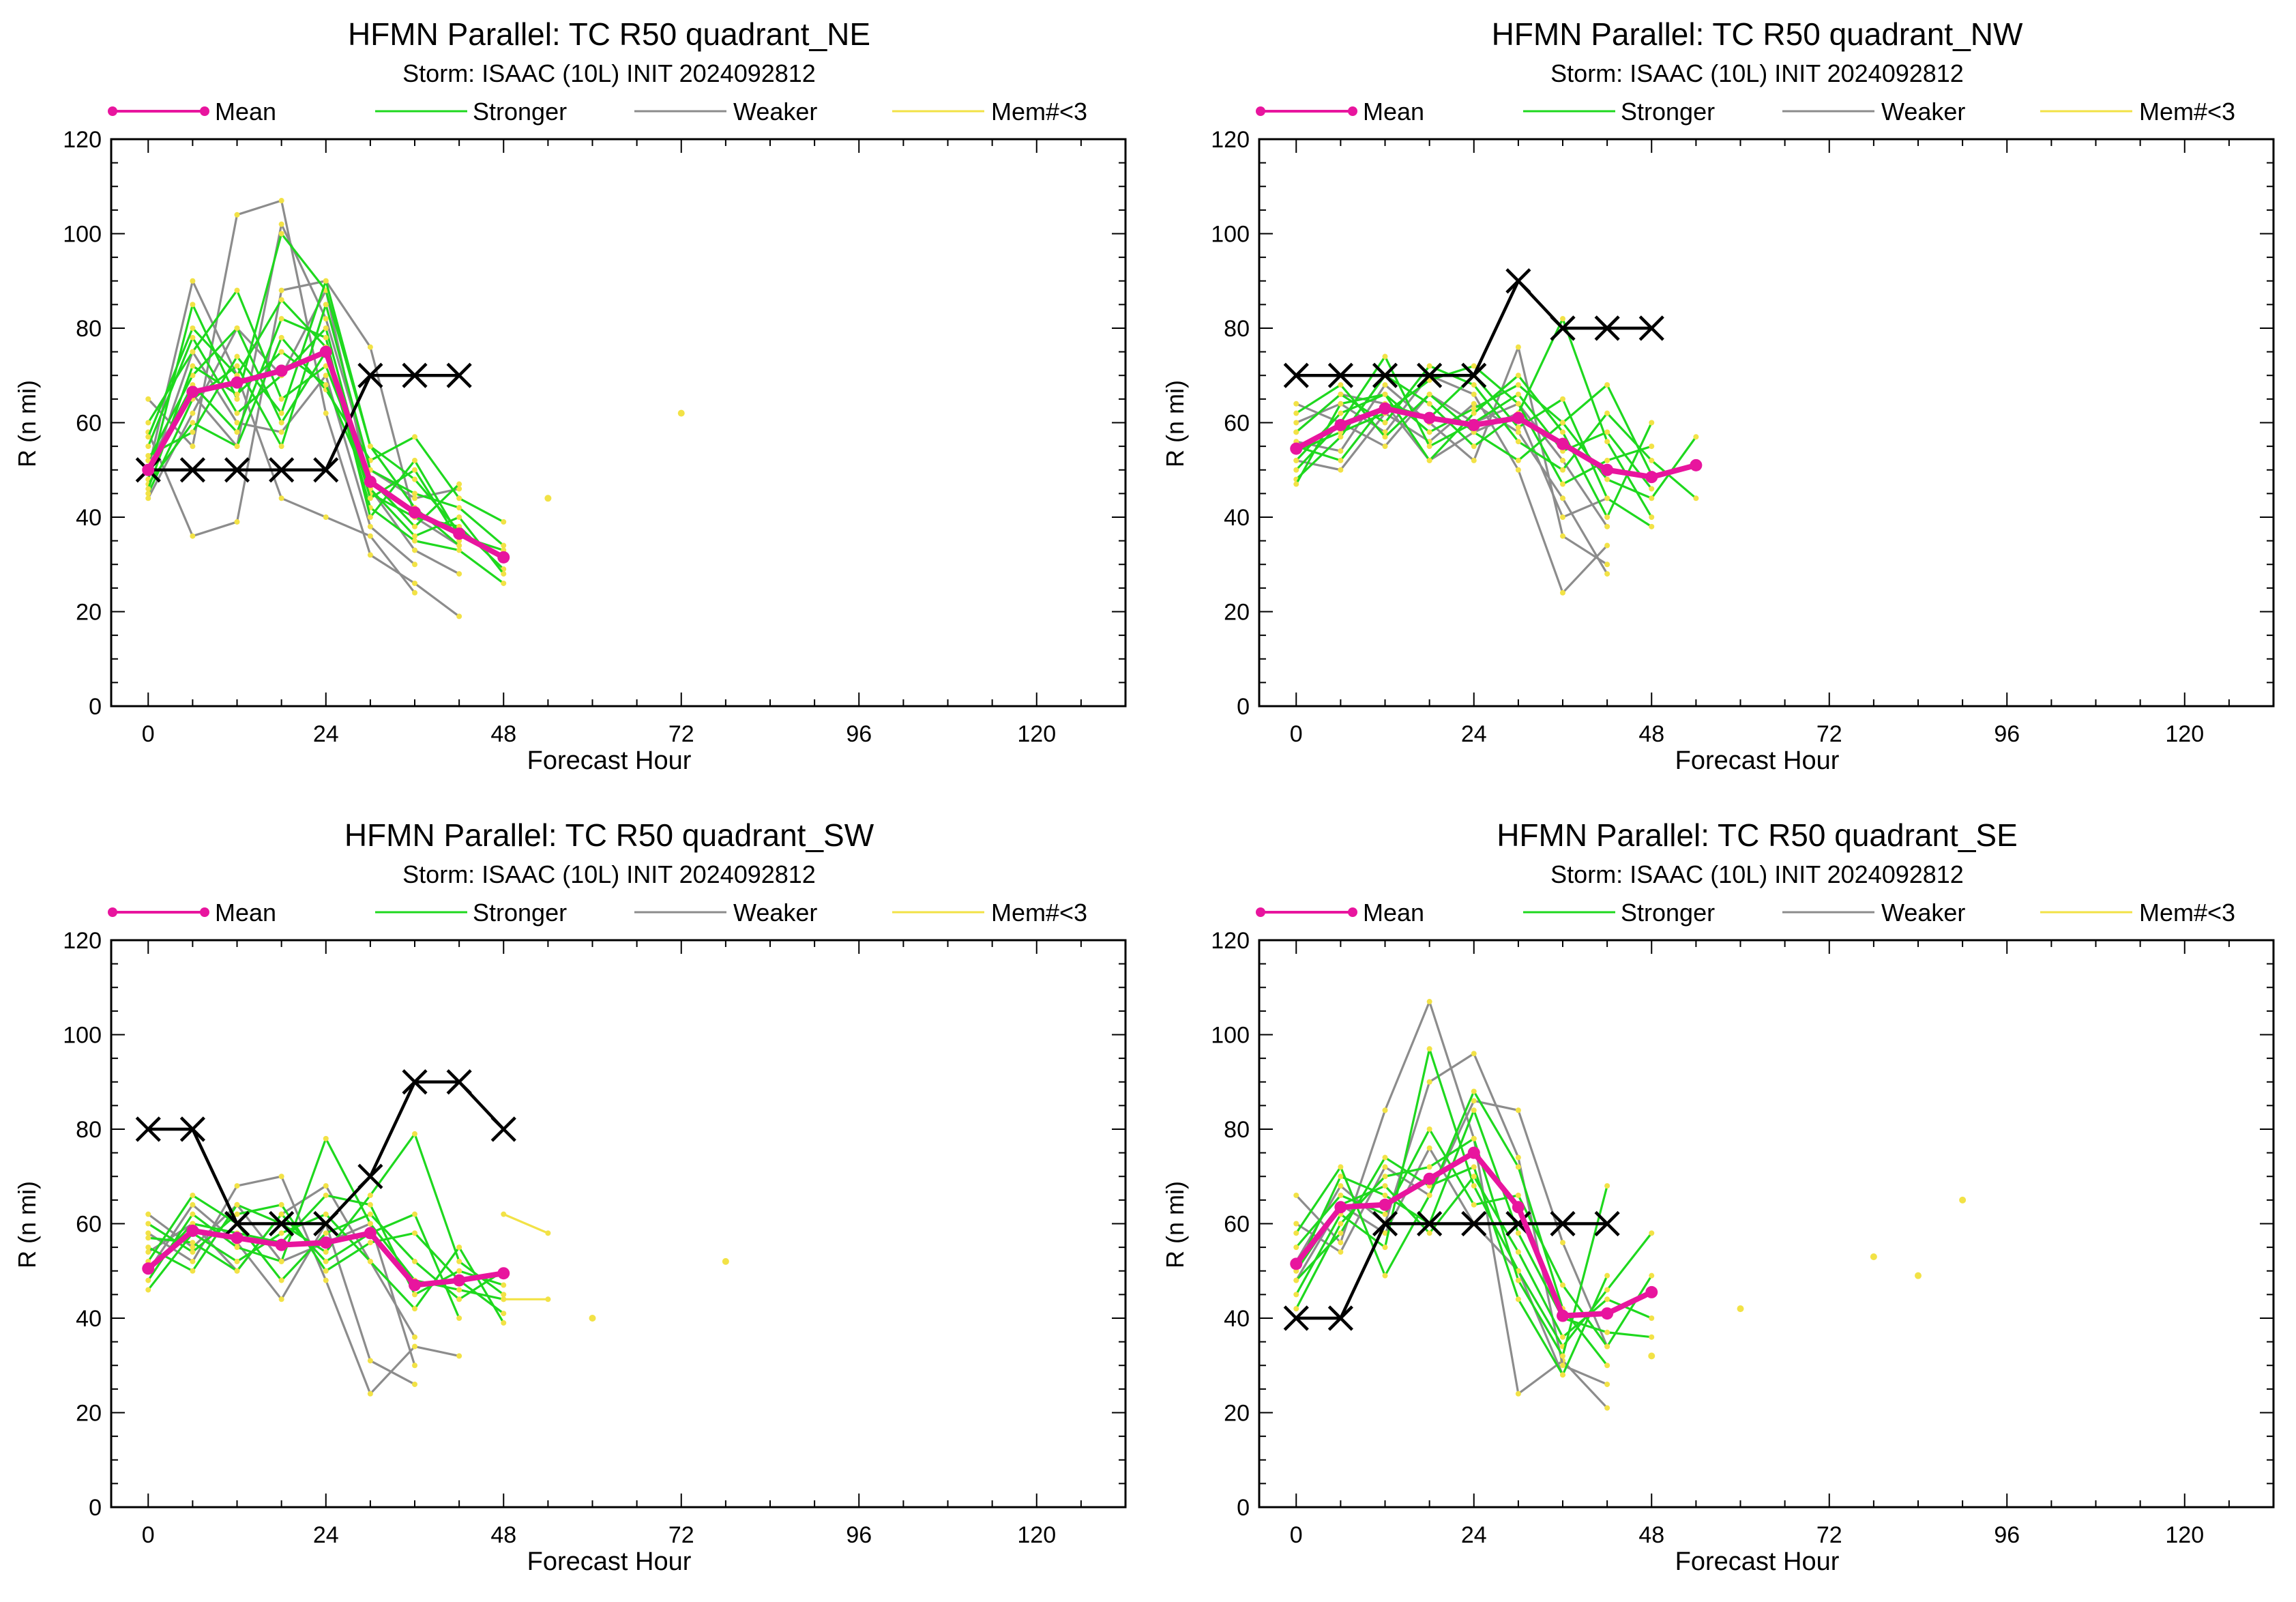 The image size is (2296, 1602). I want to click on mean-line, so click(1496, 443).